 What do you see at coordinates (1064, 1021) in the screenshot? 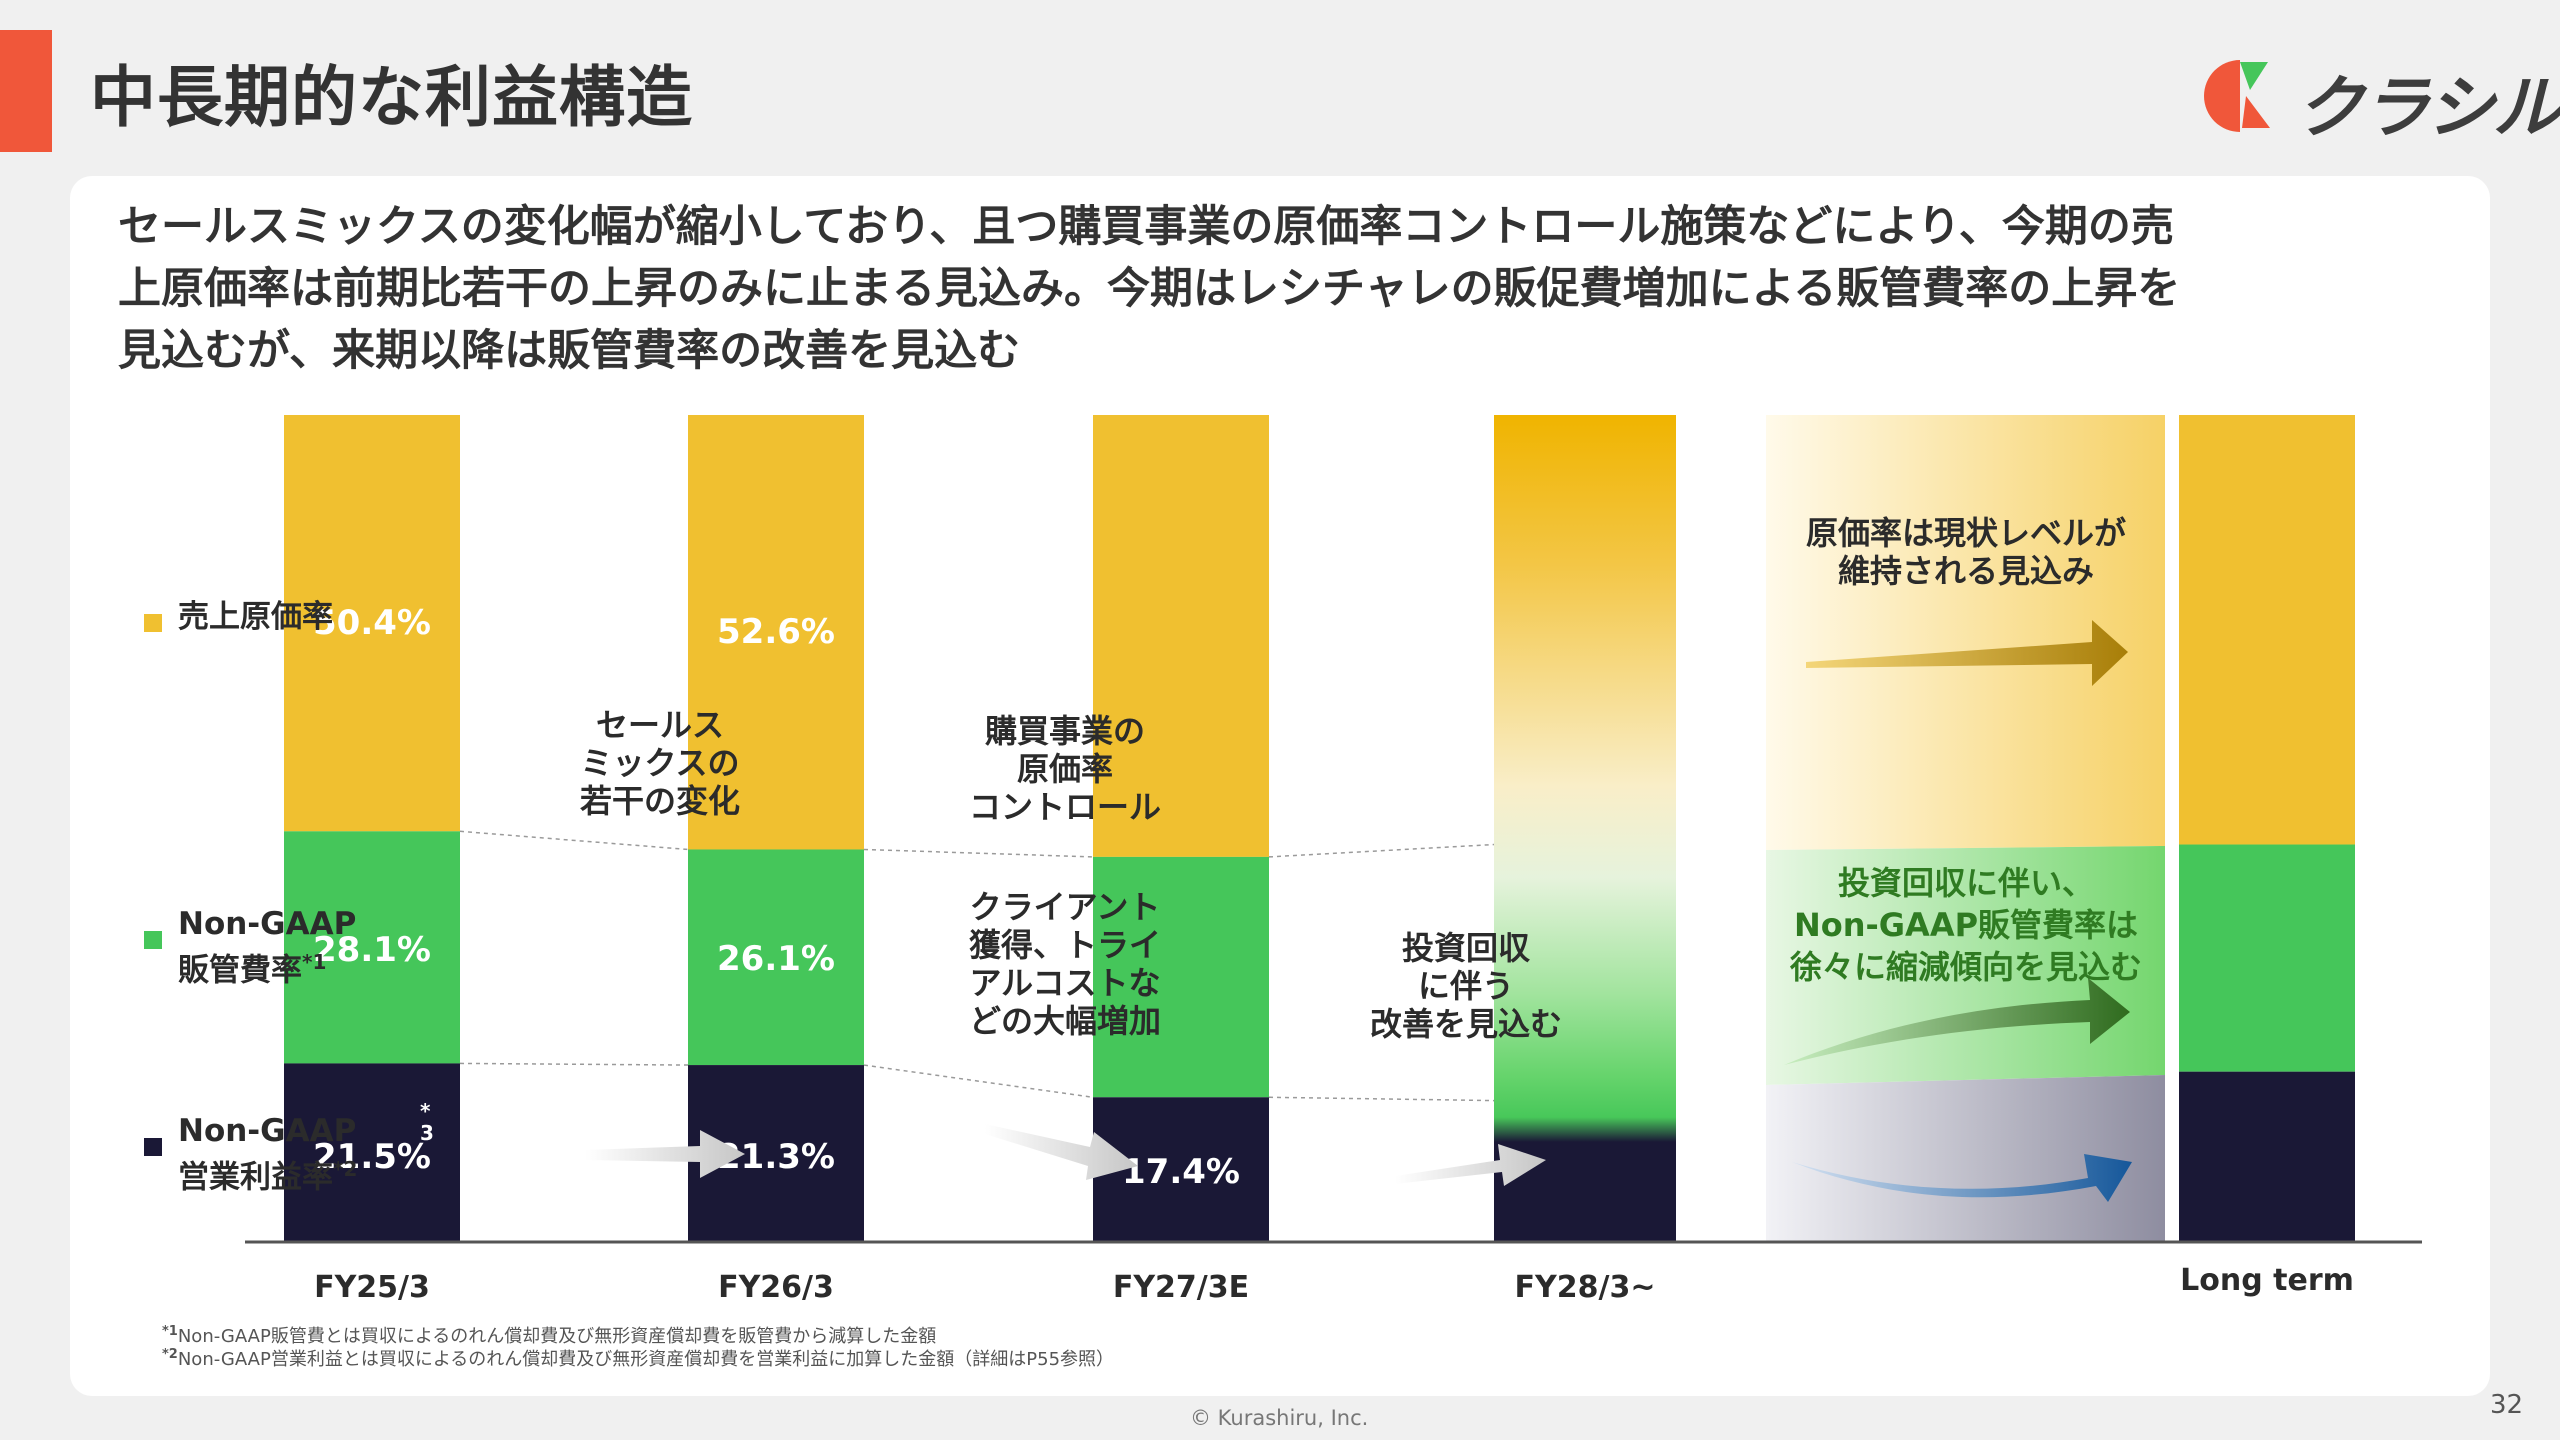
I see `annotation-client-acquisition-line4: どの大幅増加` at bounding box center [1064, 1021].